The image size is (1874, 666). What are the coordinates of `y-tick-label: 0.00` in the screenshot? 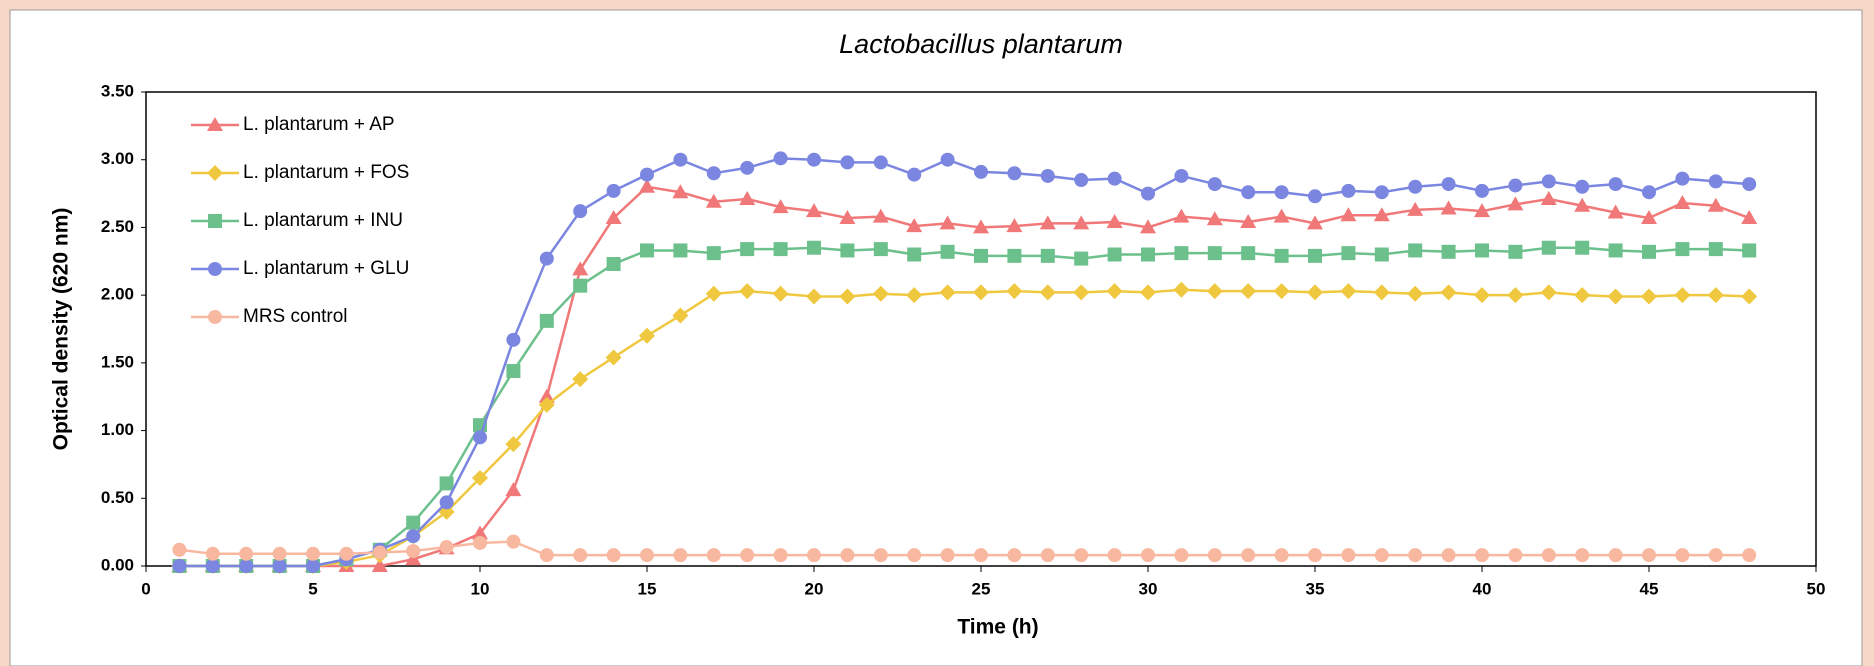 It's located at (117, 564).